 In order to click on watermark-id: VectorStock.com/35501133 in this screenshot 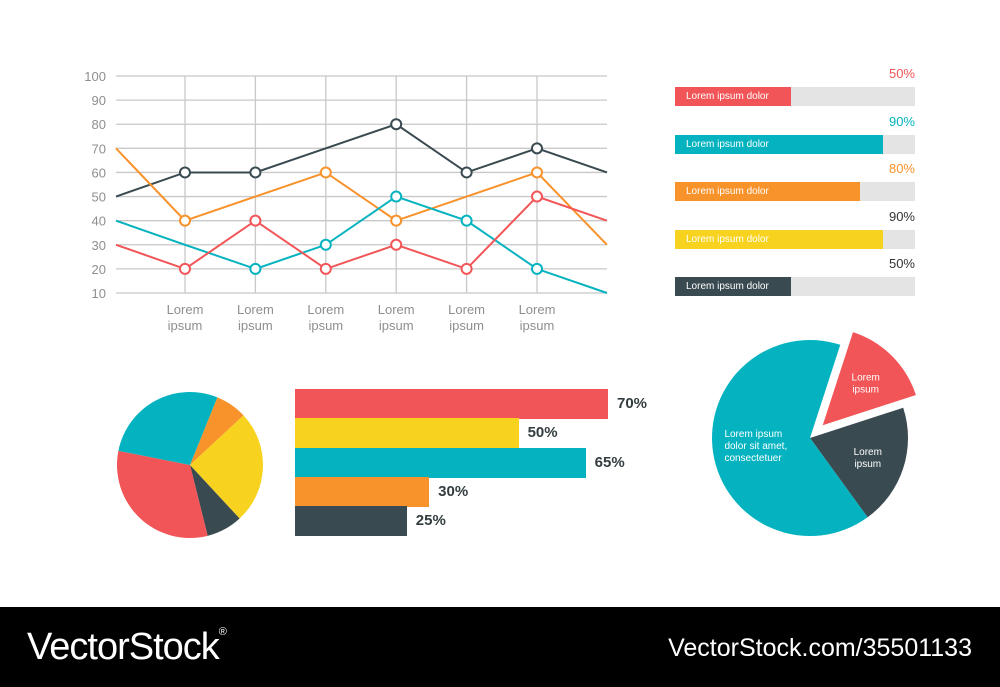, I will do `click(820, 648)`.